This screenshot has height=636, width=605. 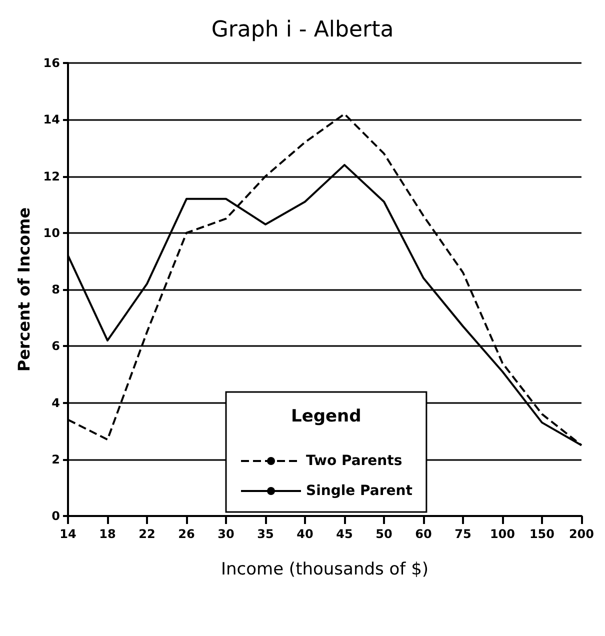 I want to click on y-tick-label: 6, so click(x=56, y=346).